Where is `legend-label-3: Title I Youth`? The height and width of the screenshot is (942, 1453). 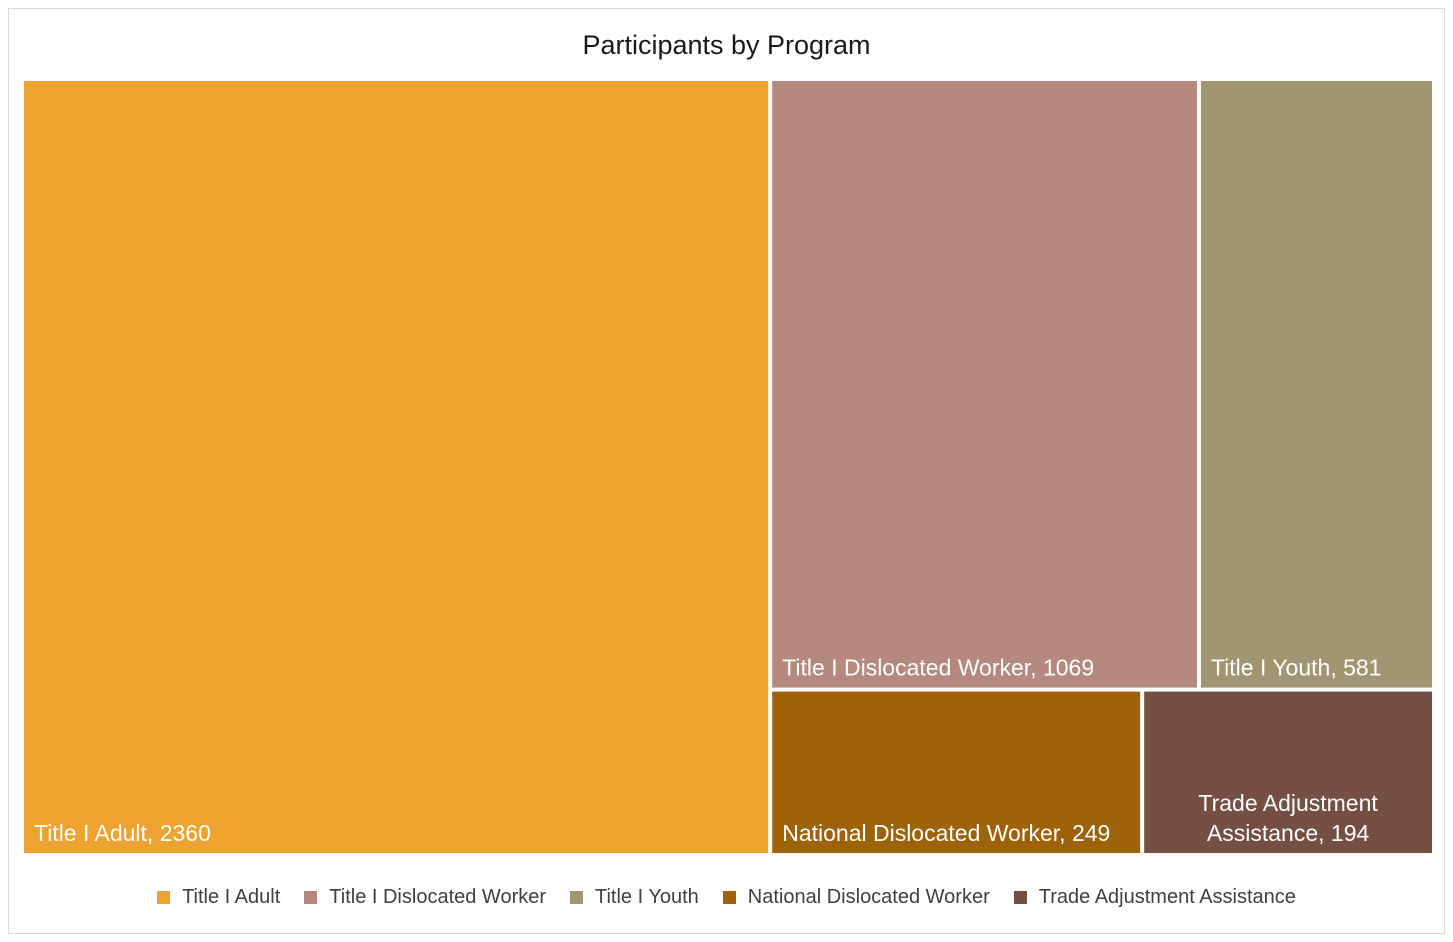
legend-label-3: Title I Youth is located at coordinates (647, 897).